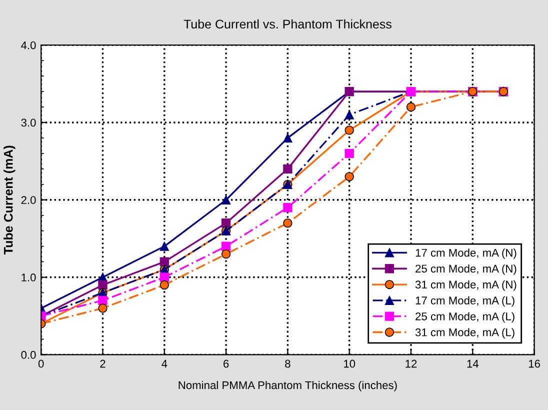 This screenshot has width=548, height=410. I want to click on legend-label: 31 cm Mode, mA (N), so click(465, 285).